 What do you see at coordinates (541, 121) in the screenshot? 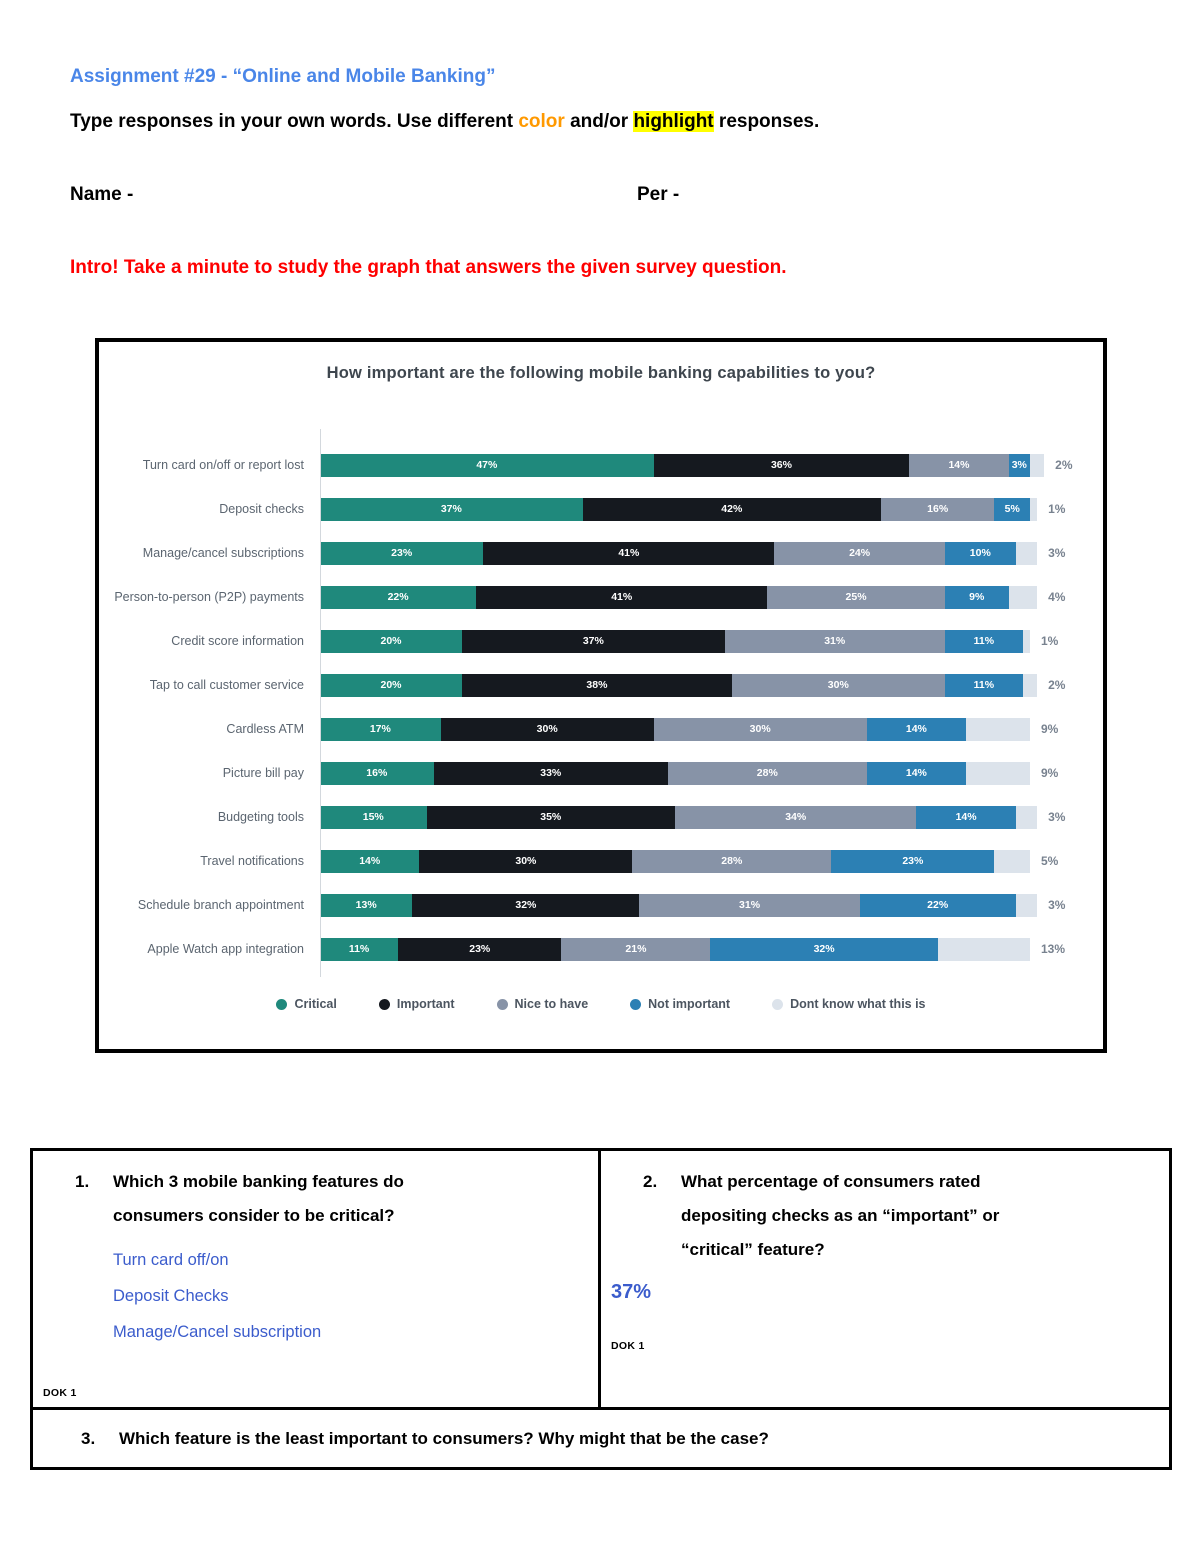
I see `color-word: color` at bounding box center [541, 121].